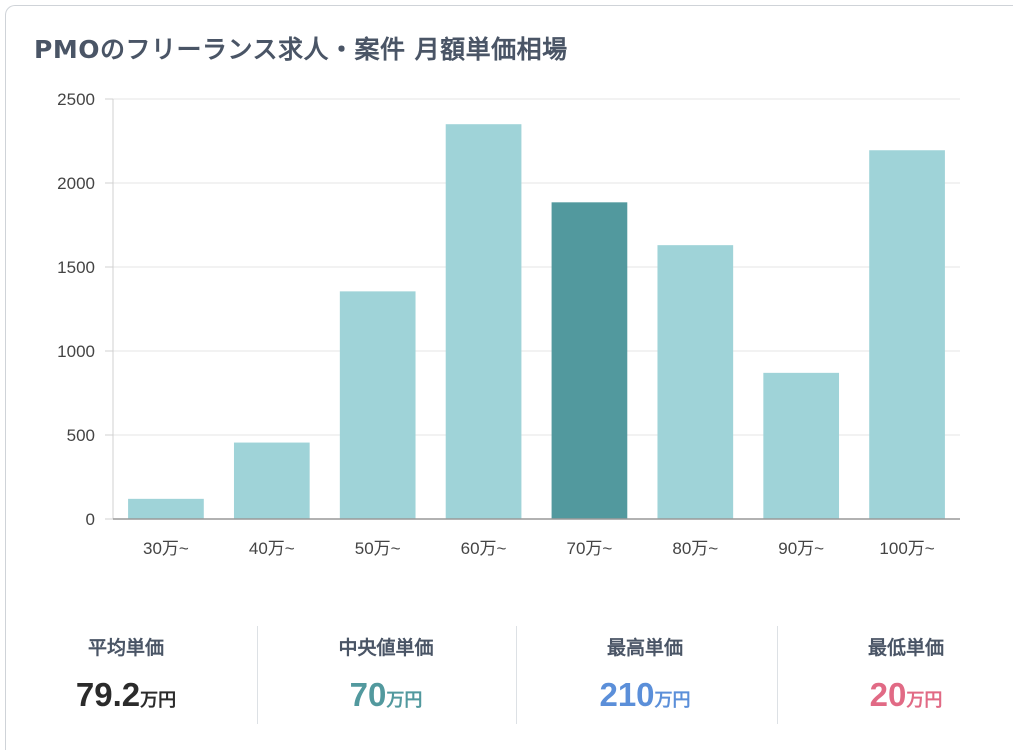 The image size is (1024, 750). I want to click on y-tick-labels: 0 500 1000 1500 2000 2500, so click(76, 309).